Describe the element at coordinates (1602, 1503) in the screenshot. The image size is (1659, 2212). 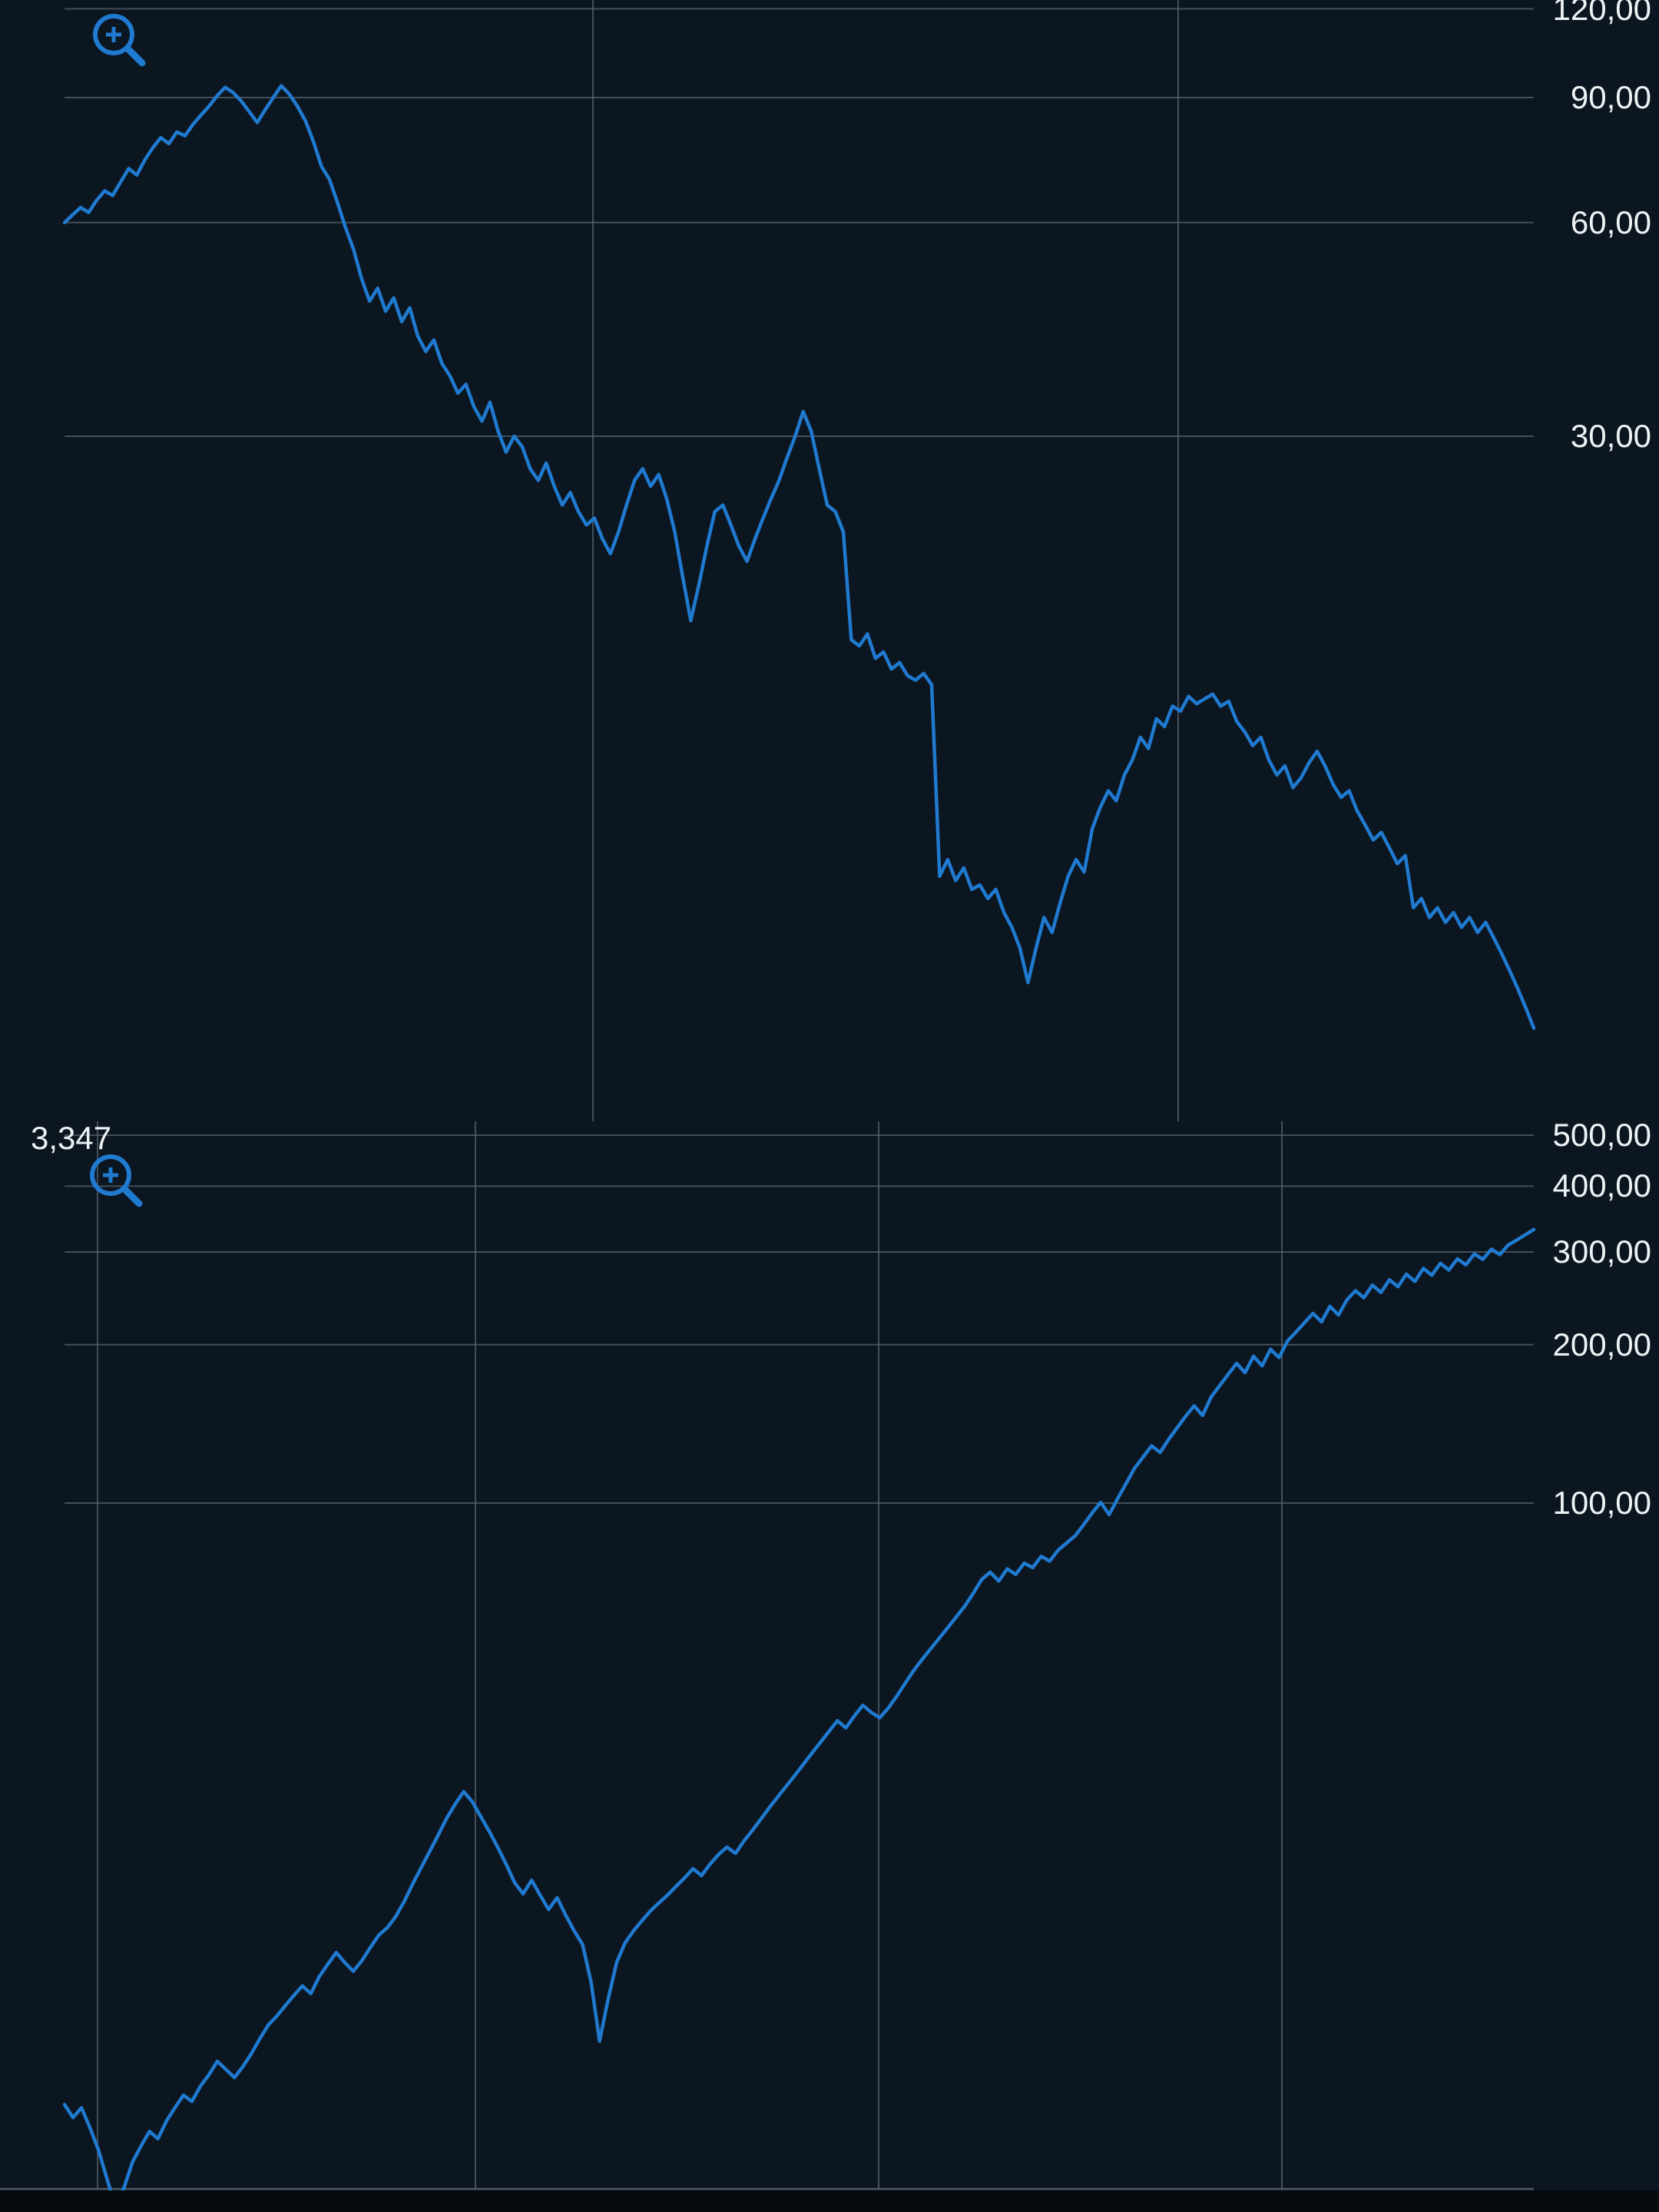
I see `y-tick-label: 100,00` at that location.